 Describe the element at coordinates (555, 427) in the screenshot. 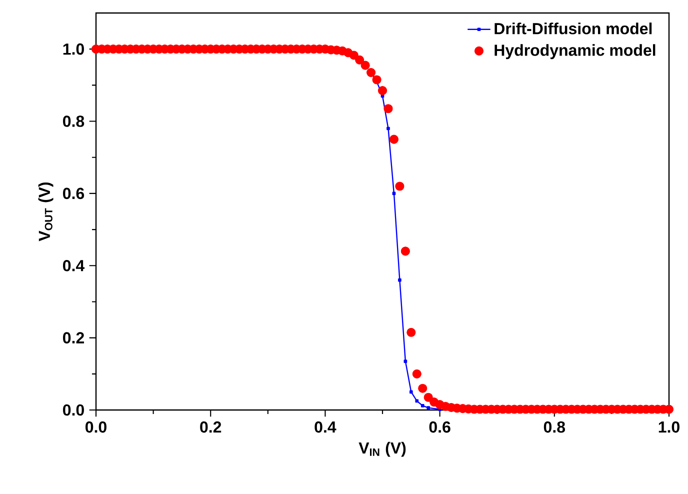

I see `x-tick-label: 0.8` at that location.